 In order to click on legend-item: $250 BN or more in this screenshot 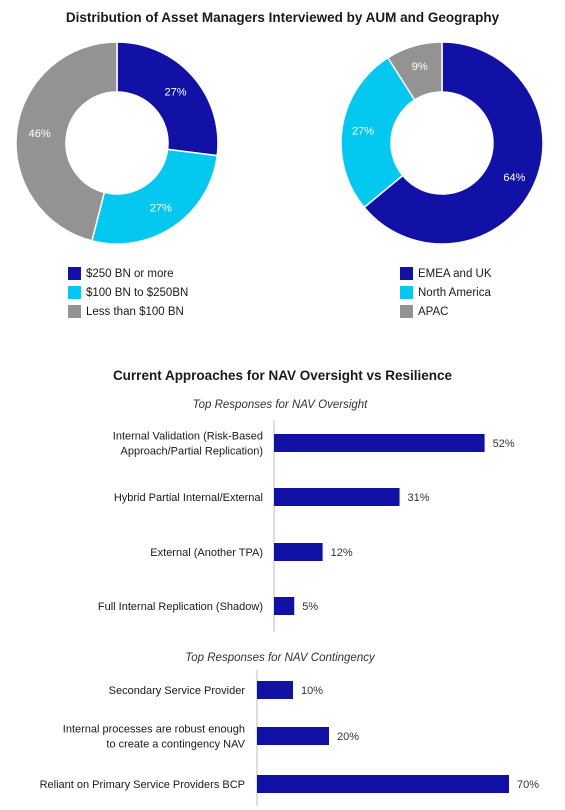, I will do `click(128, 273)`.